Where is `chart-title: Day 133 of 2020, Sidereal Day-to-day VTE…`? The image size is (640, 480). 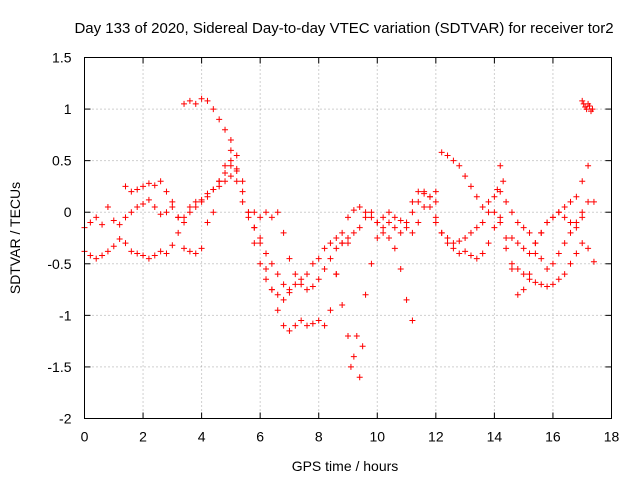
chart-title: Day 133 of 2020, Sidereal Day-to-day VTE… is located at coordinates (343, 28).